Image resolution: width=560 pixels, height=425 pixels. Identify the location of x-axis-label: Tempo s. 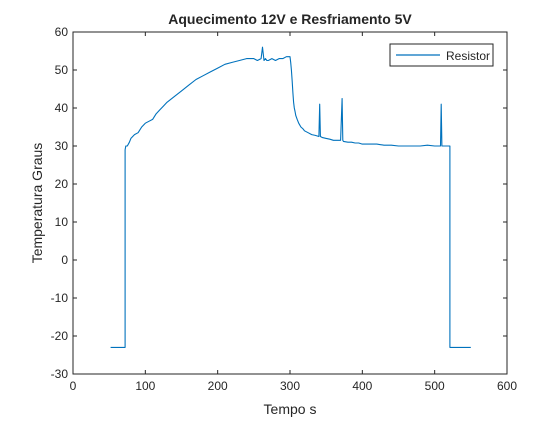
(290, 409).